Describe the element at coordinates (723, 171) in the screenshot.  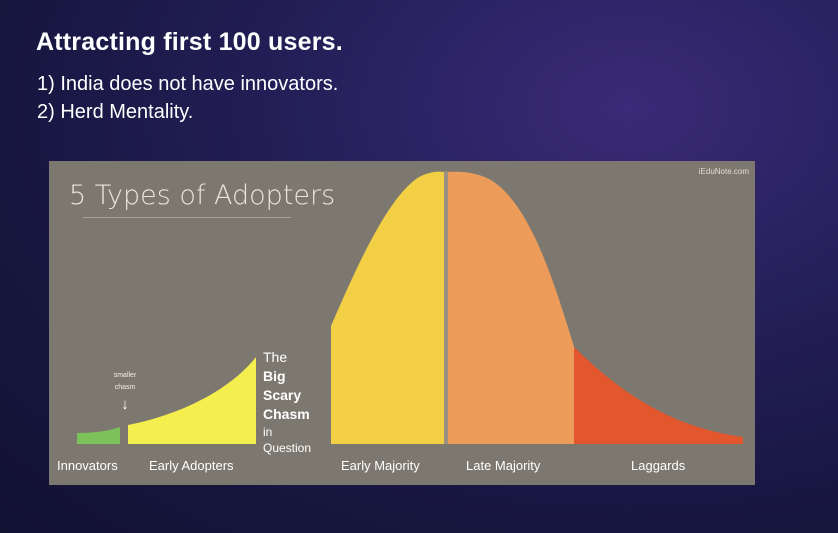
I see `watermark: iEduNote.com` at that location.